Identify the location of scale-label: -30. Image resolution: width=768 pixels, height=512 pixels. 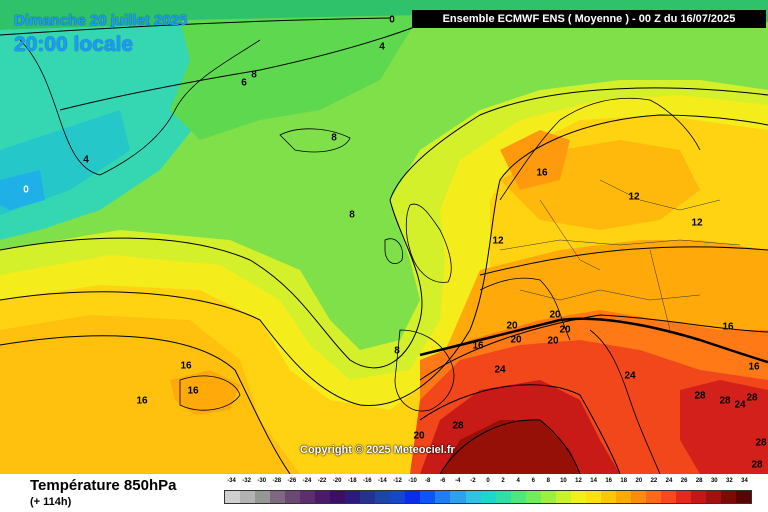
(262, 481).